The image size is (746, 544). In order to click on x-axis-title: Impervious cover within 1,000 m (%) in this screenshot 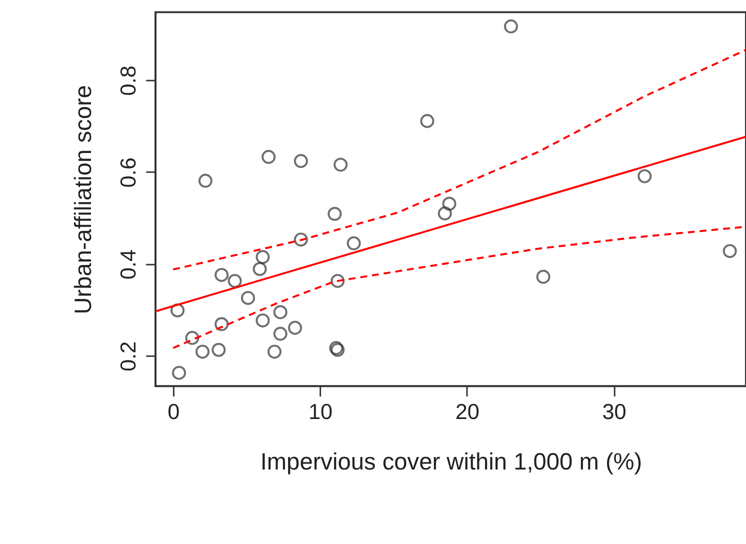, I will do `click(451, 462)`.